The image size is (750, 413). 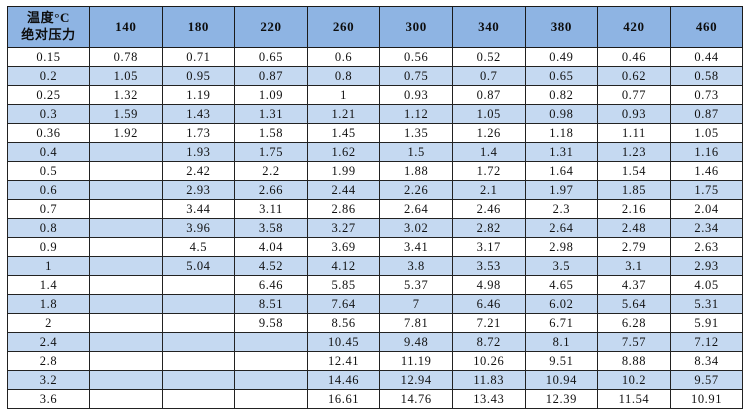 What do you see at coordinates (488, 209) in the screenshot?
I see `data-cell: 2.46` at bounding box center [488, 209].